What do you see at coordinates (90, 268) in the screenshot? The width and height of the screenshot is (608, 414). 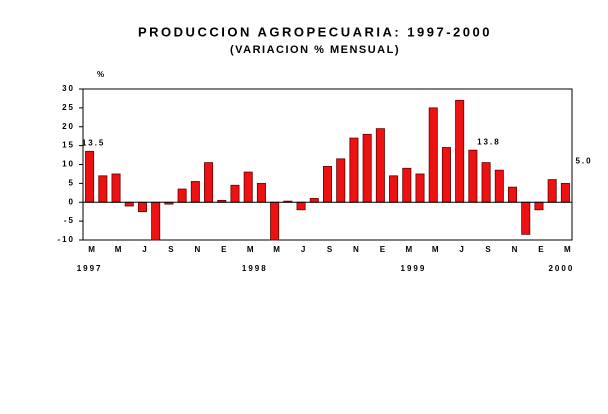 I see `year-label: 1997` at bounding box center [90, 268].